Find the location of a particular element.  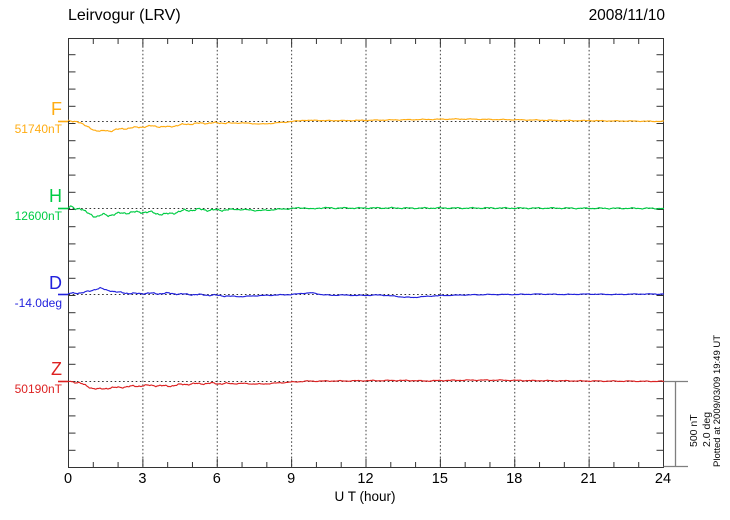

x-axis-tick-labels: 0 3 6 9 12 15 18 21 24 is located at coordinates (365, 480).